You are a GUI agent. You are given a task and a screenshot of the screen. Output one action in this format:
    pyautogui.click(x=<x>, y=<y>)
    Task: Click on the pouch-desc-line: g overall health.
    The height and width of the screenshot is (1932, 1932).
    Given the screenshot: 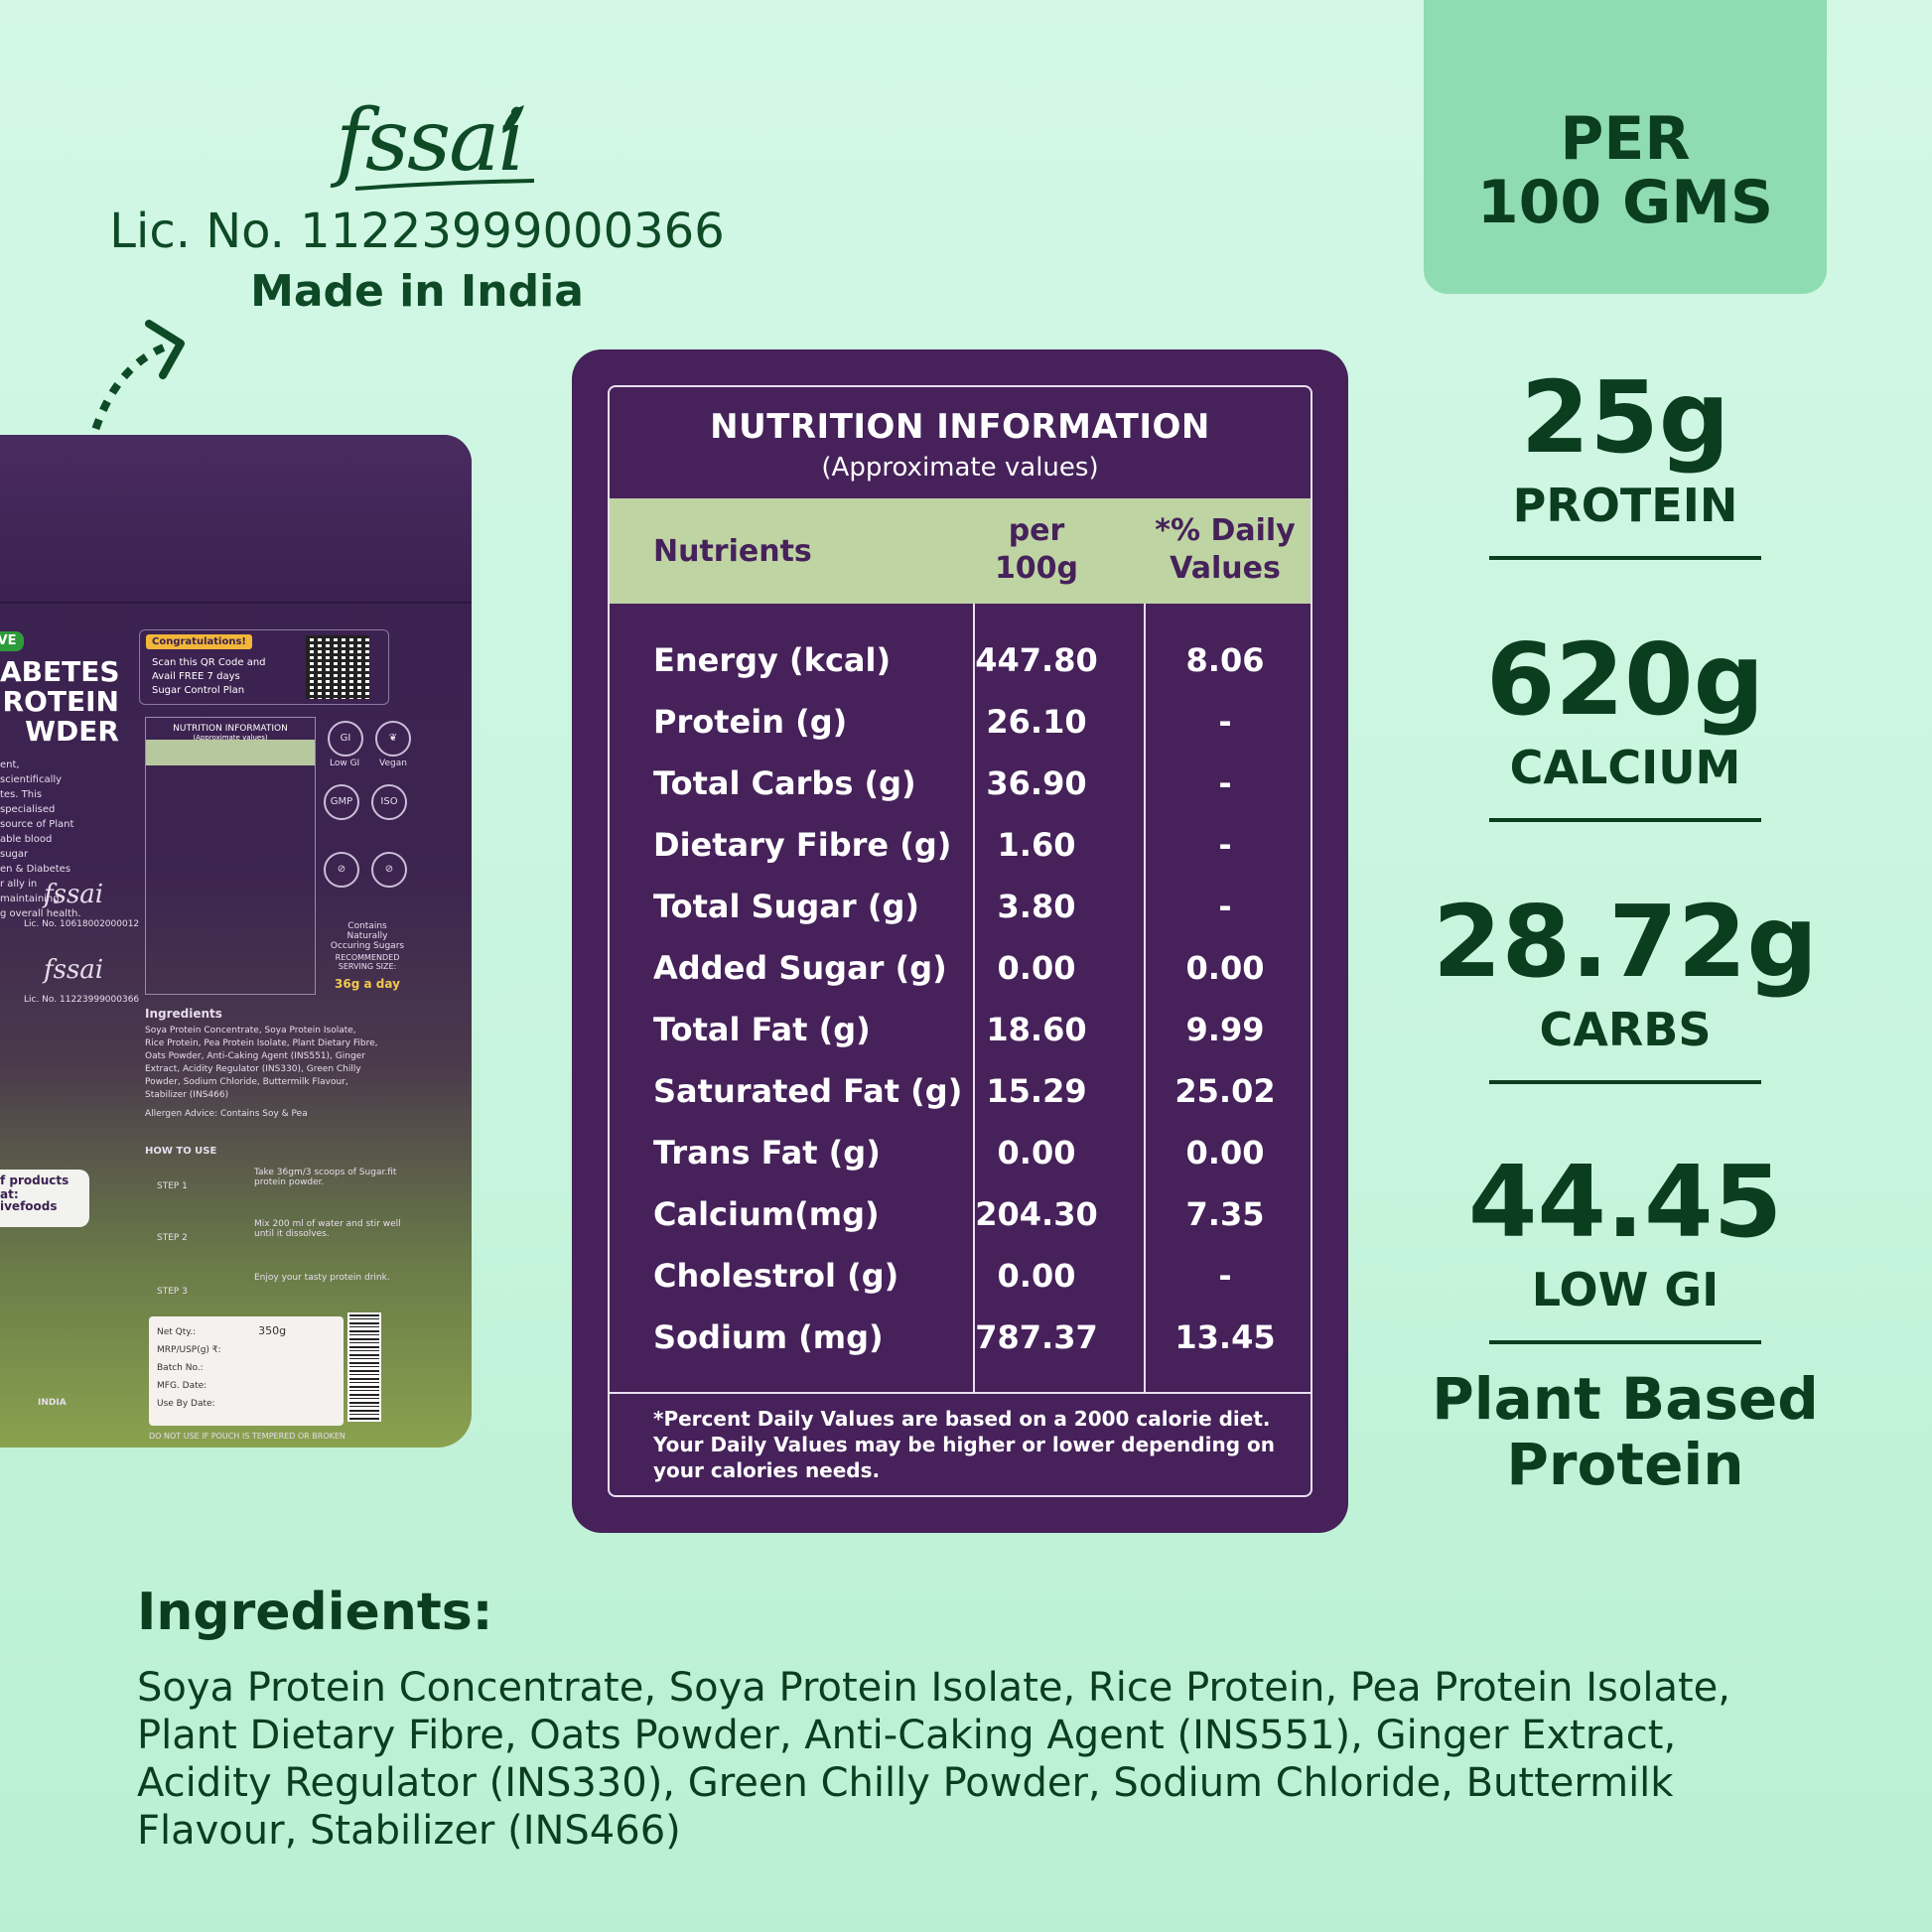 What is the action you would take?
    pyautogui.click(x=41, y=914)
    